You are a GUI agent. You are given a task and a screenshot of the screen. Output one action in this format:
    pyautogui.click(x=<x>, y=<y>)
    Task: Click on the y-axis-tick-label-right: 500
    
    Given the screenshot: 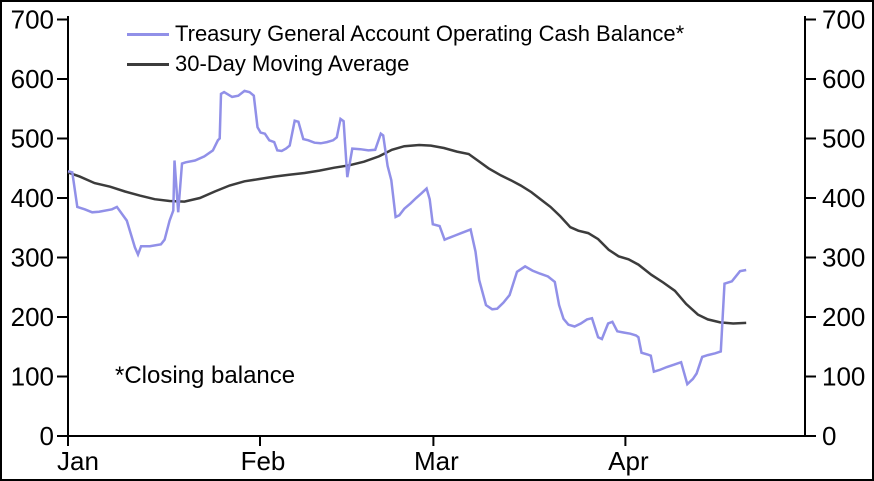 What is the action you would take?
    pyautogui.click(x=843, y=139)
    